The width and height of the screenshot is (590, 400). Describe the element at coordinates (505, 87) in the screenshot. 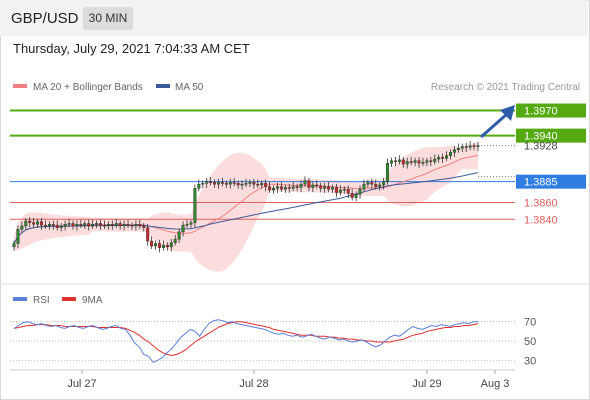

I see `credit-label: Research © 2021 Trading Central` at that location.